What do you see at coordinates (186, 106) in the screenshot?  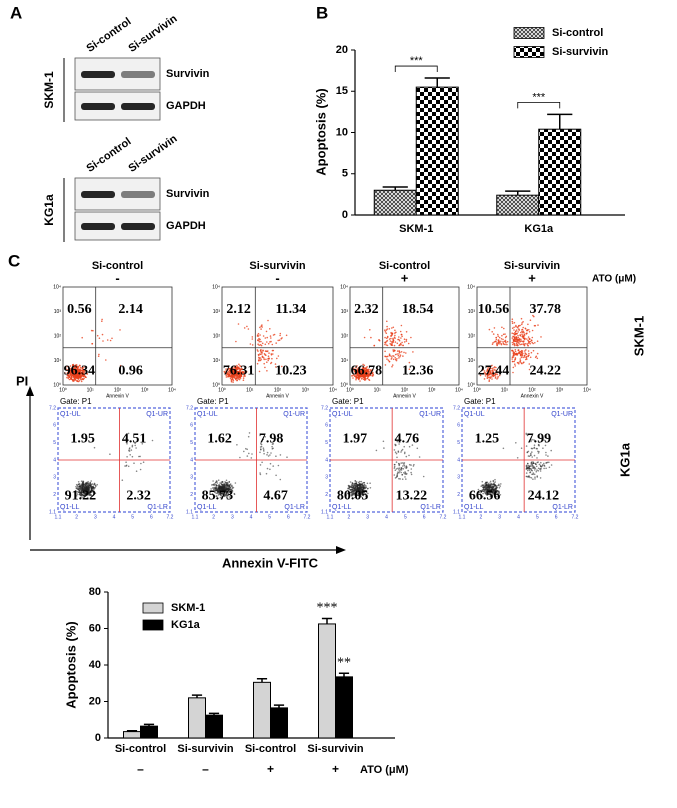 I see `band-label: GAPDH` at bounding box center [186, 106].